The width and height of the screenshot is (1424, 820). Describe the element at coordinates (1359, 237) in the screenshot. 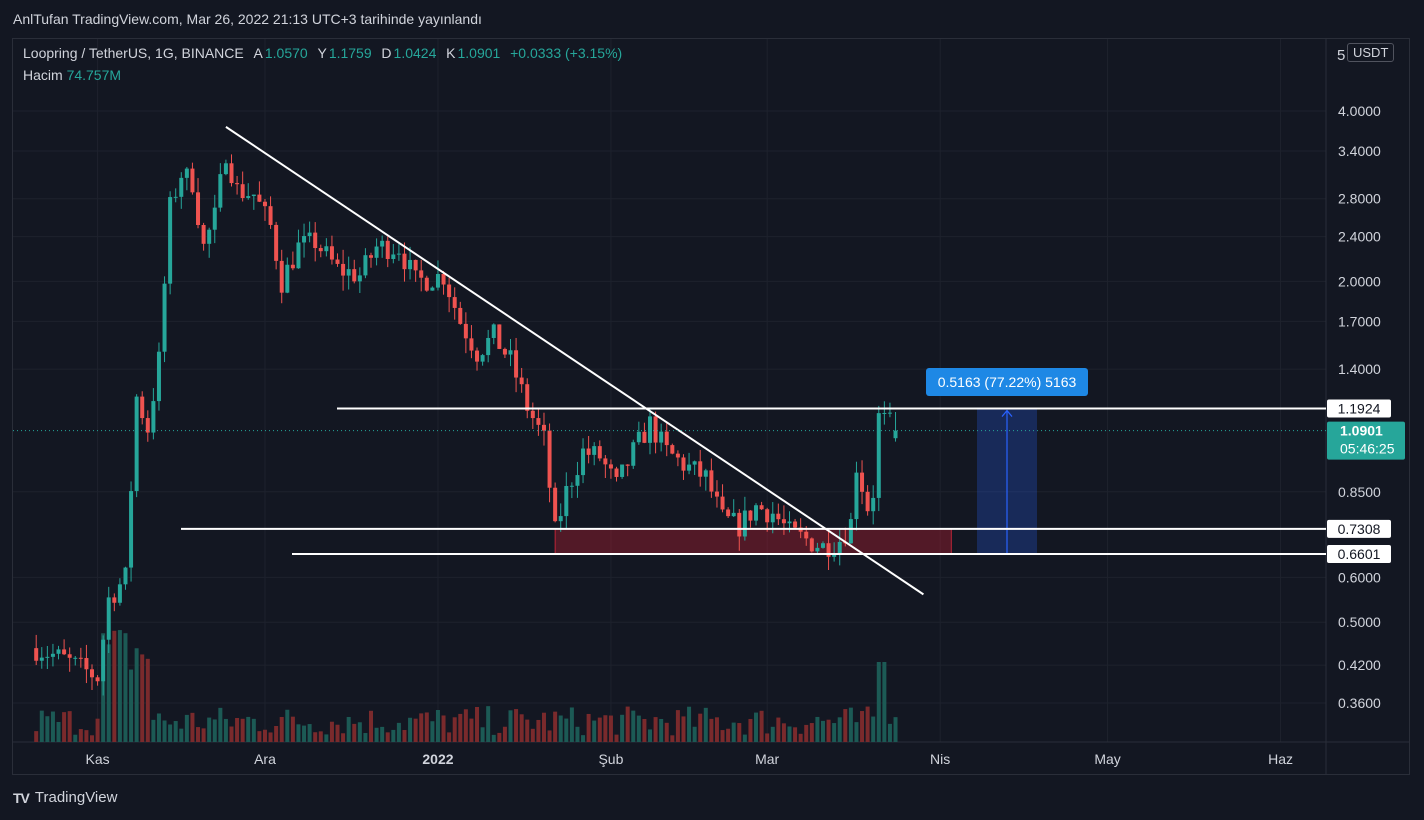

I see `y-tick-label: 2.4000` at that location.